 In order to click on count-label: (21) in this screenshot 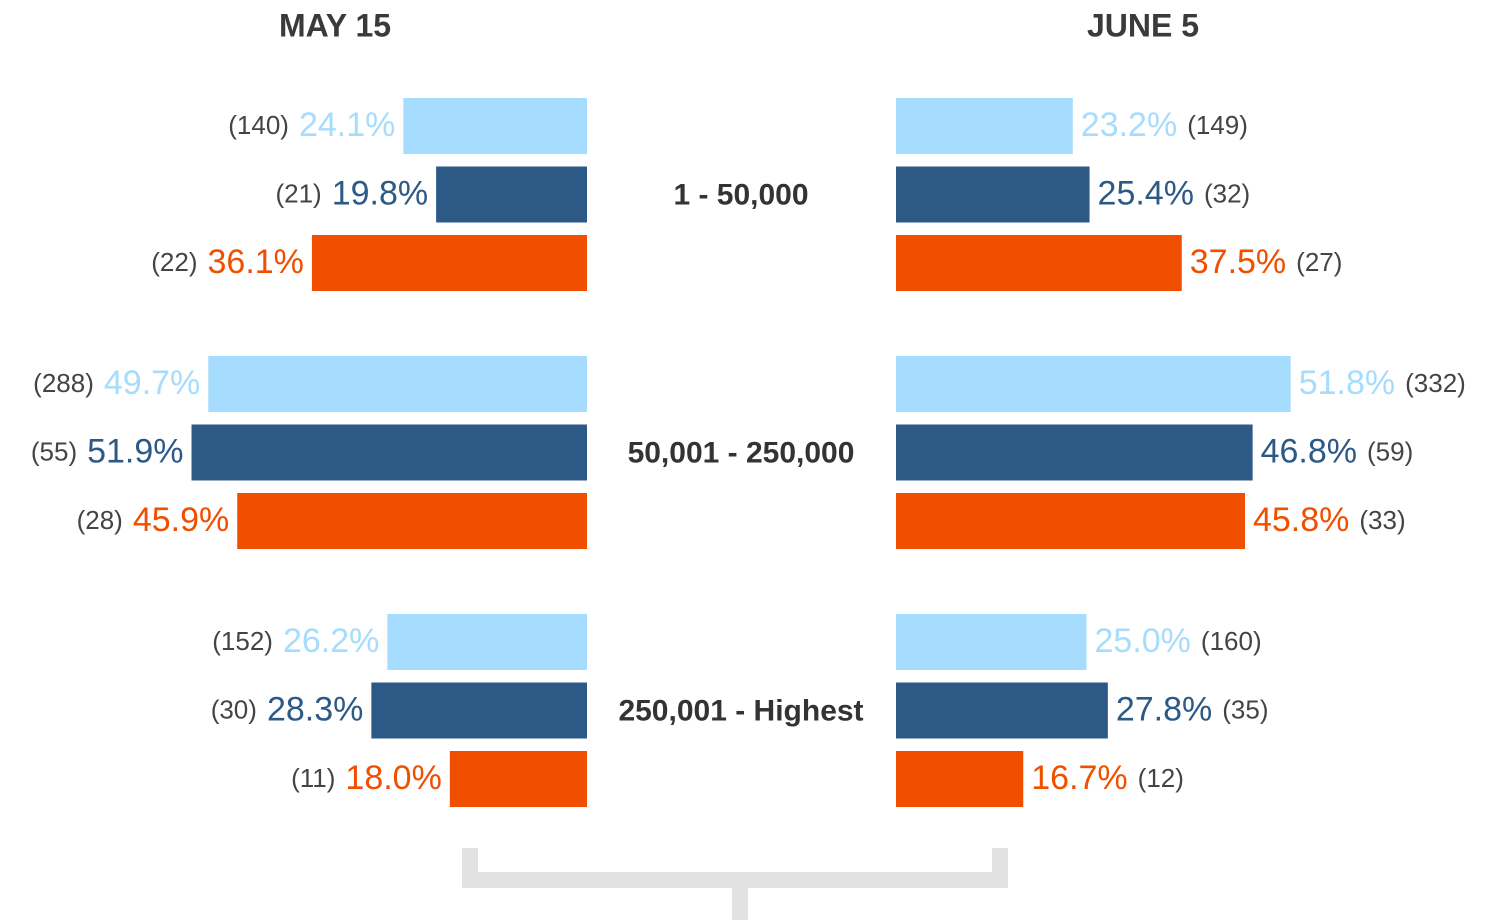, I will do `click(298, 193)`.